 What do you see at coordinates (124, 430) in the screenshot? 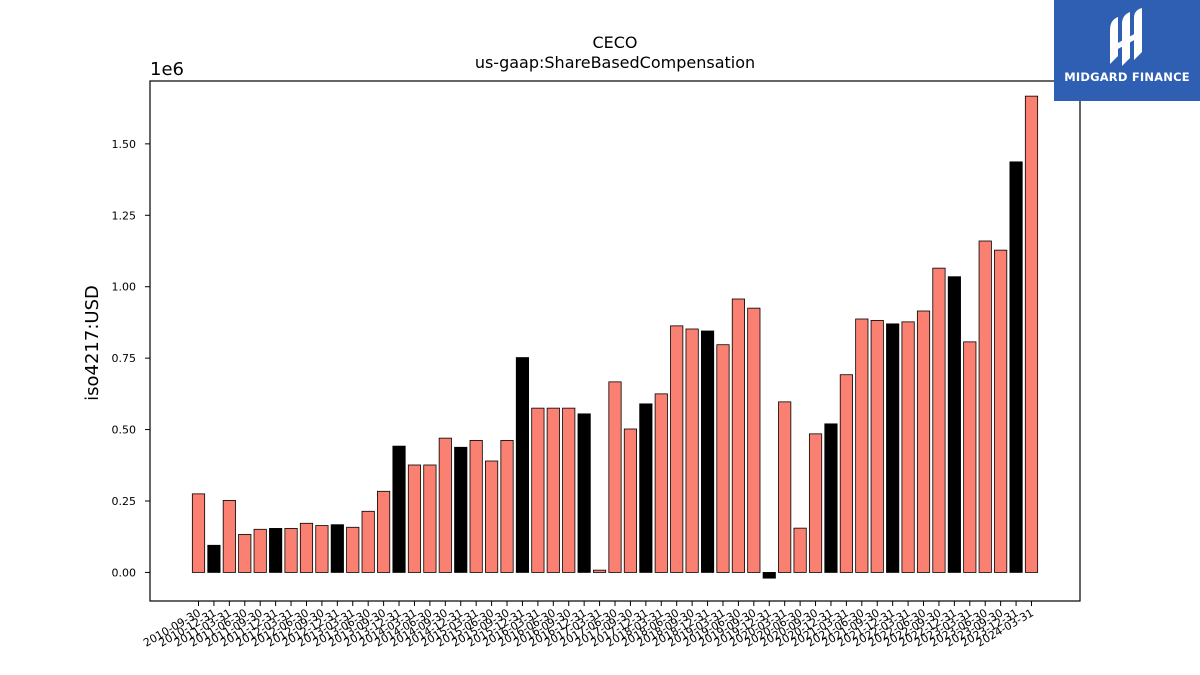
I see `y-tick-label: 0.50` at bounding box center [124, 430].